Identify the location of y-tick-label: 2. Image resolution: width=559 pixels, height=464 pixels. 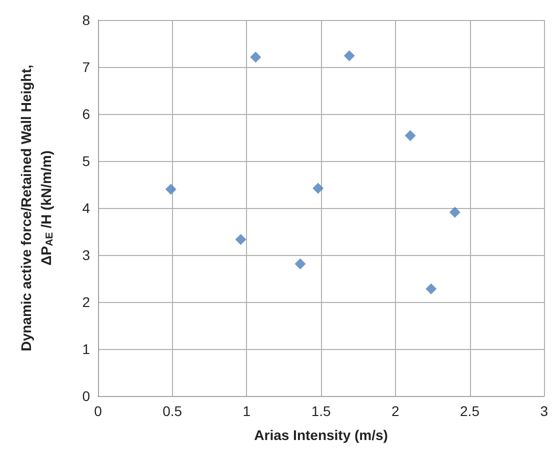
(86, 302).